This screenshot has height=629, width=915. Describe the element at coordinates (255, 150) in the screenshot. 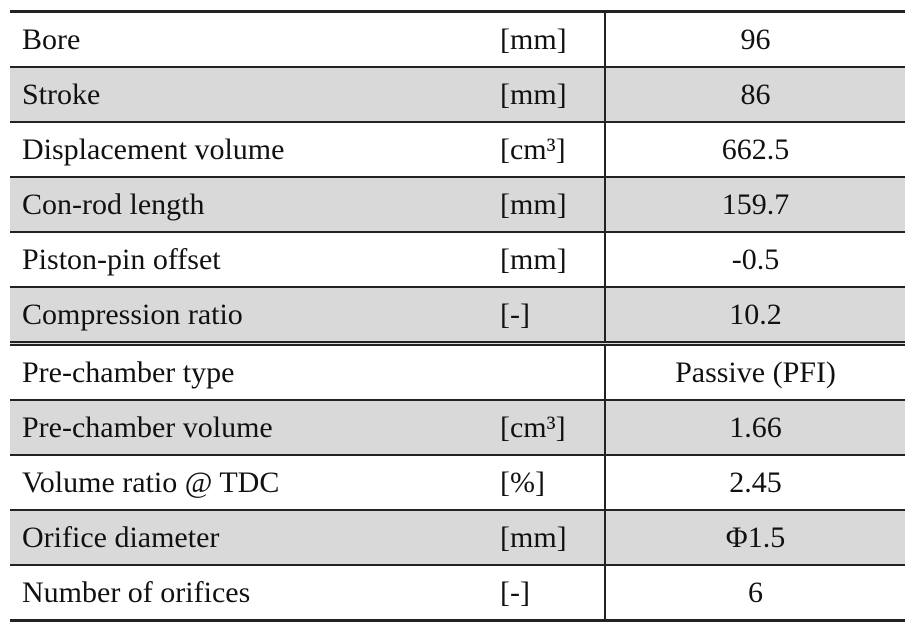

I see `cell-label: Displacement volume` at that location.